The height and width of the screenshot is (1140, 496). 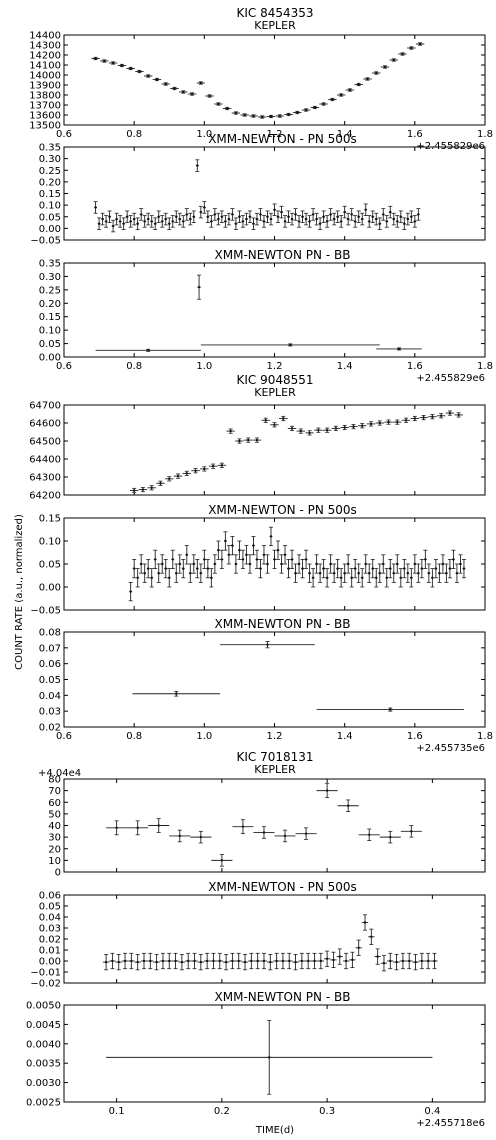 I want to click on y-tick-label: 0.10, so click(x=50, y=331).